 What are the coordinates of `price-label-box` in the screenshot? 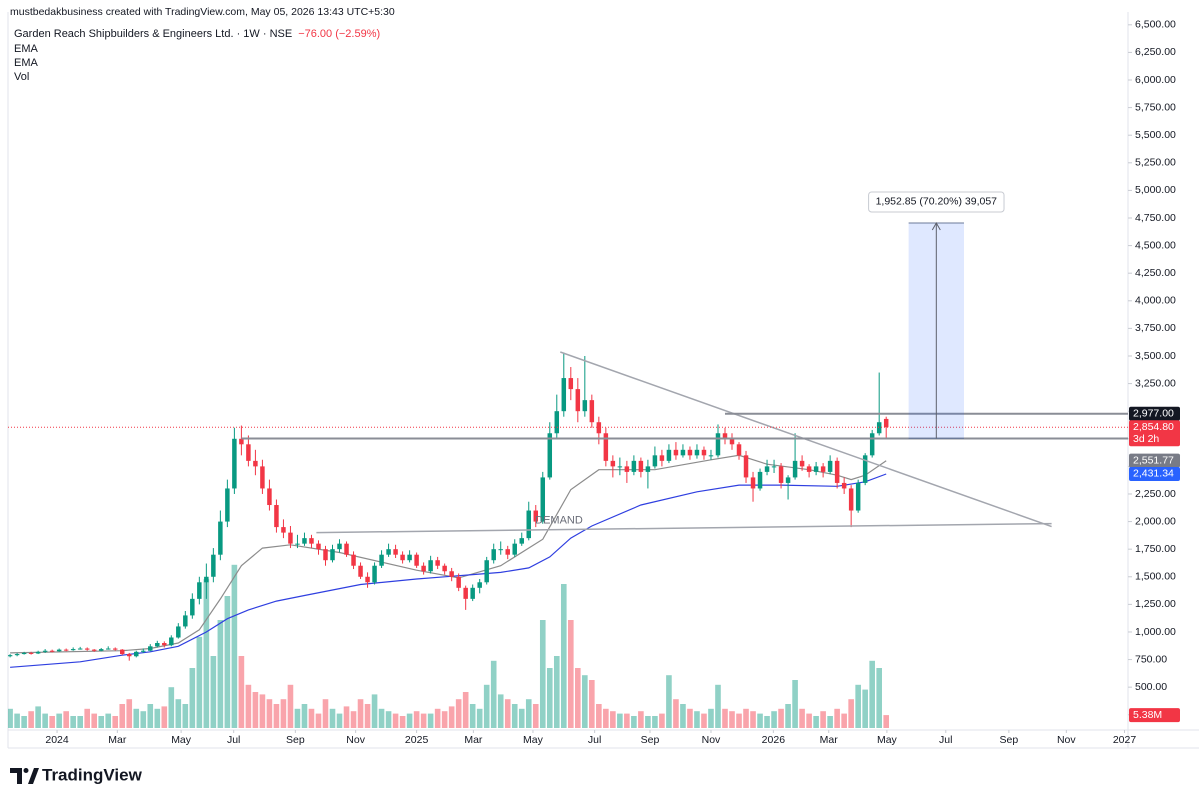 It's located at (1154, 473).